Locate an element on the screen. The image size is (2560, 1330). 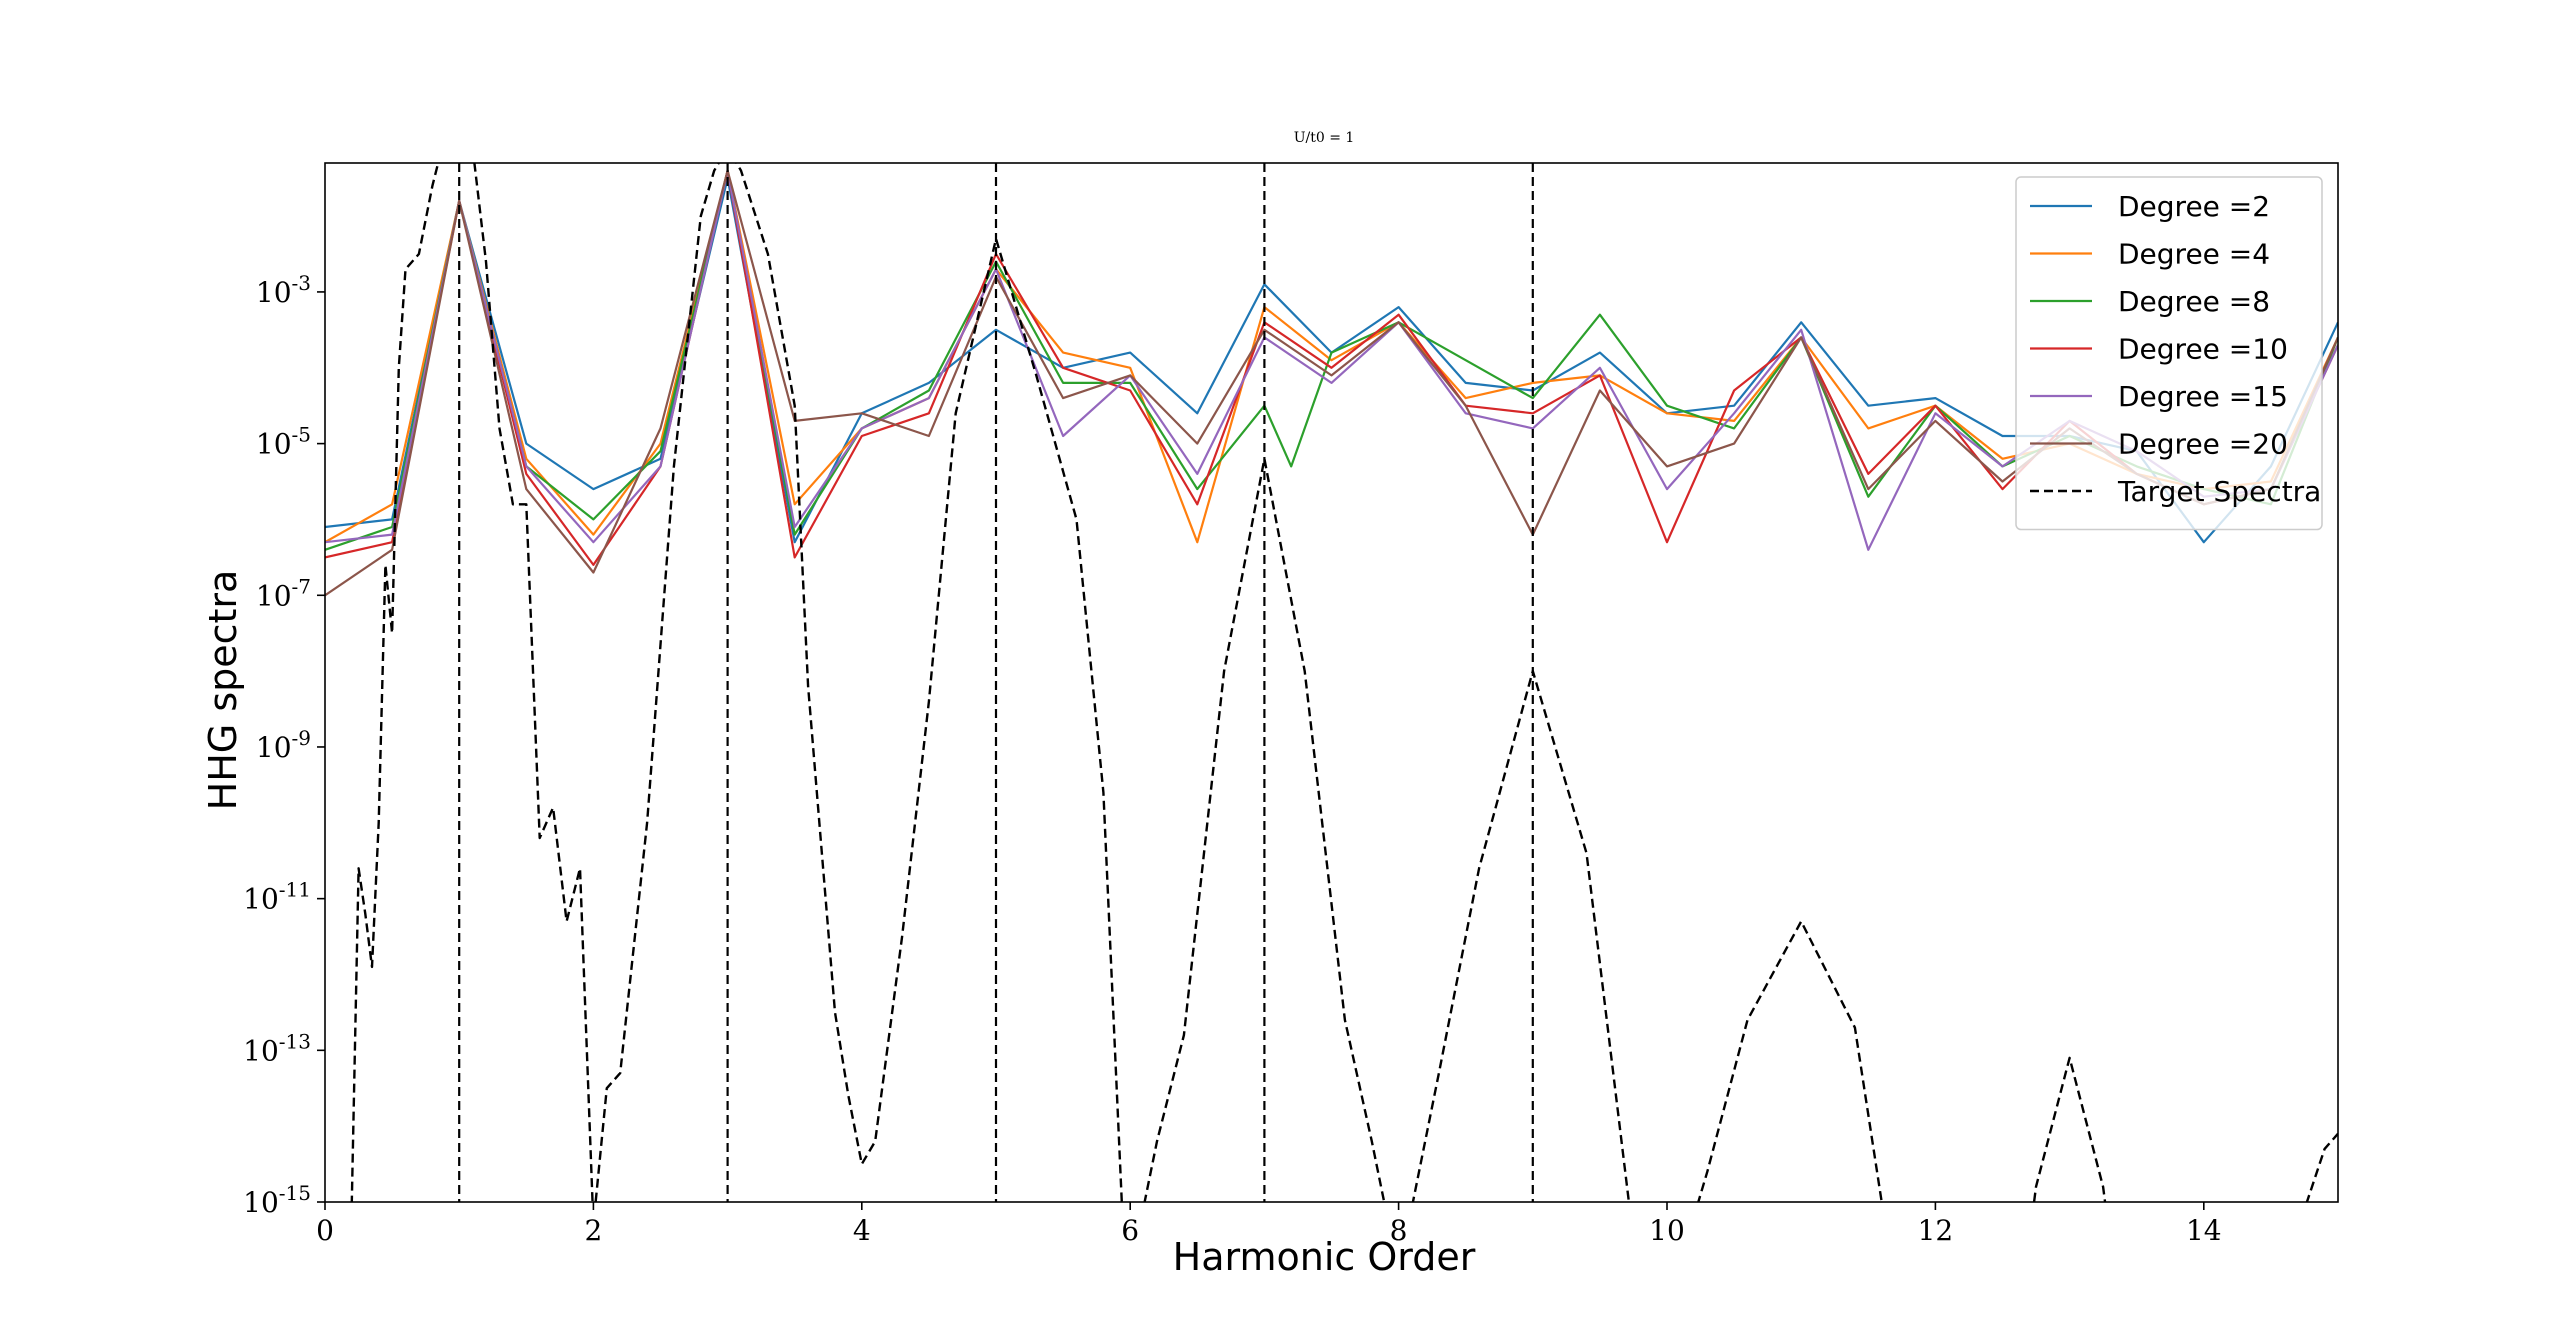
x-tick-label-7: 14 is located at coordinates (2204, 1230).